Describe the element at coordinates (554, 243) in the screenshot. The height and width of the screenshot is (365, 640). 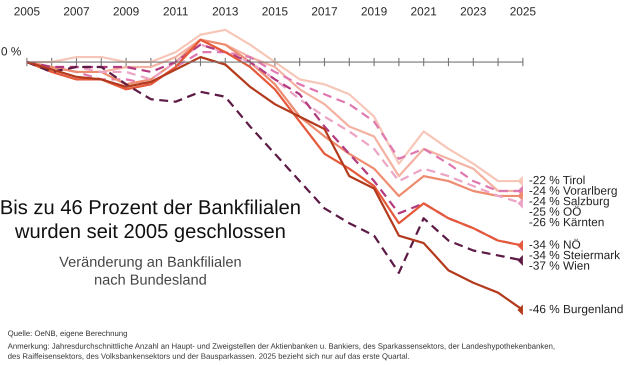
I see `series-label: -34 % NÖ` at that location.